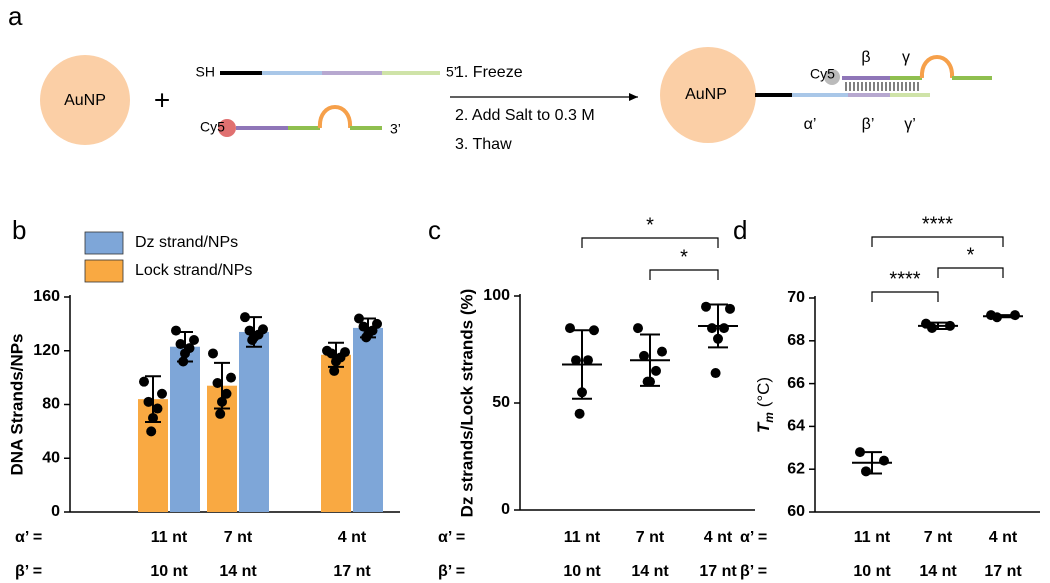 Image resolution: width=1050 pixels, height=583 pixels. I want to click on y-axis-label: DNA Strands/NPs, so click(16, 404).